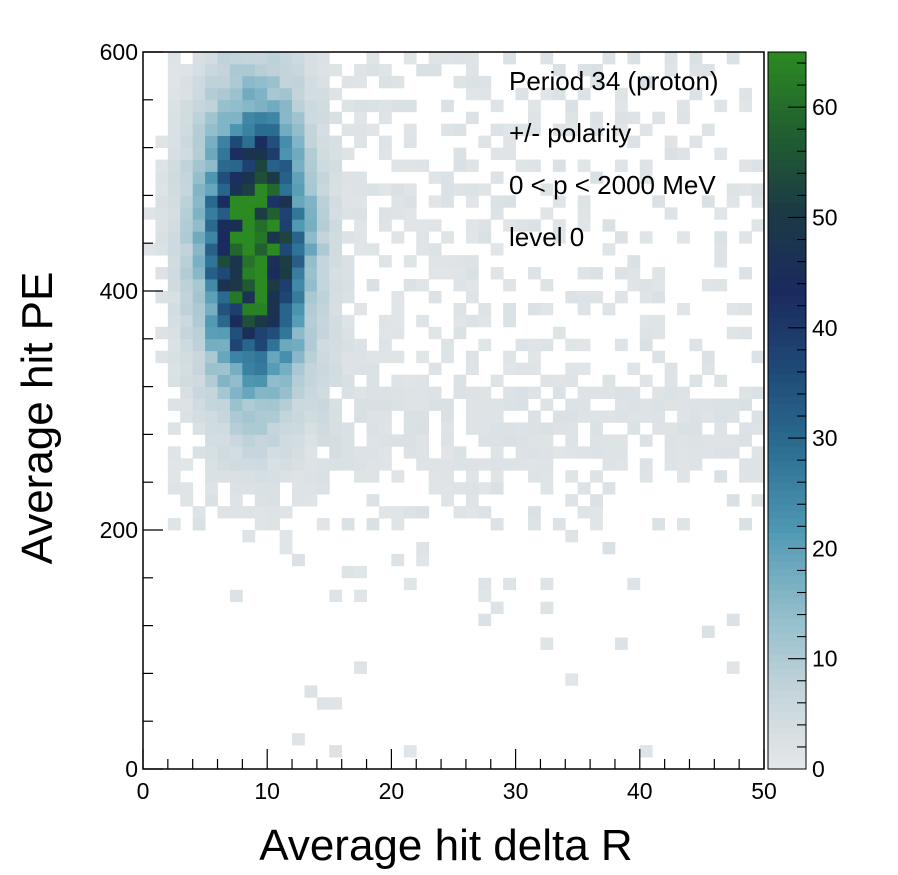 The image size is (898, 875). I want to click on annotation-text: 0 < p < 2000 MeV, so click(612, 185).